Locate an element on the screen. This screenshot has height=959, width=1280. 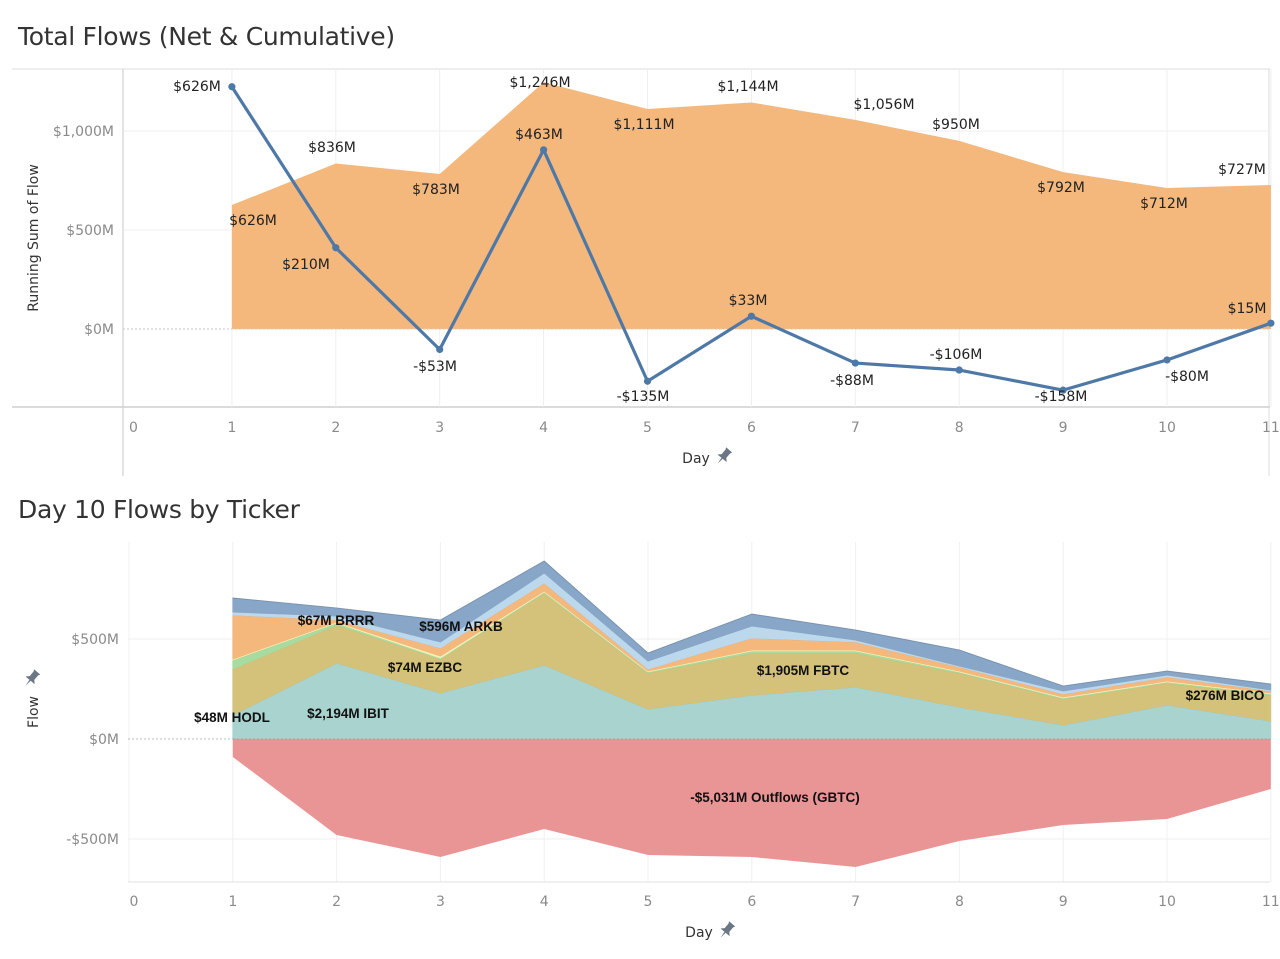
net-flow-data-label: $210M is located at coordinates (306, 265).